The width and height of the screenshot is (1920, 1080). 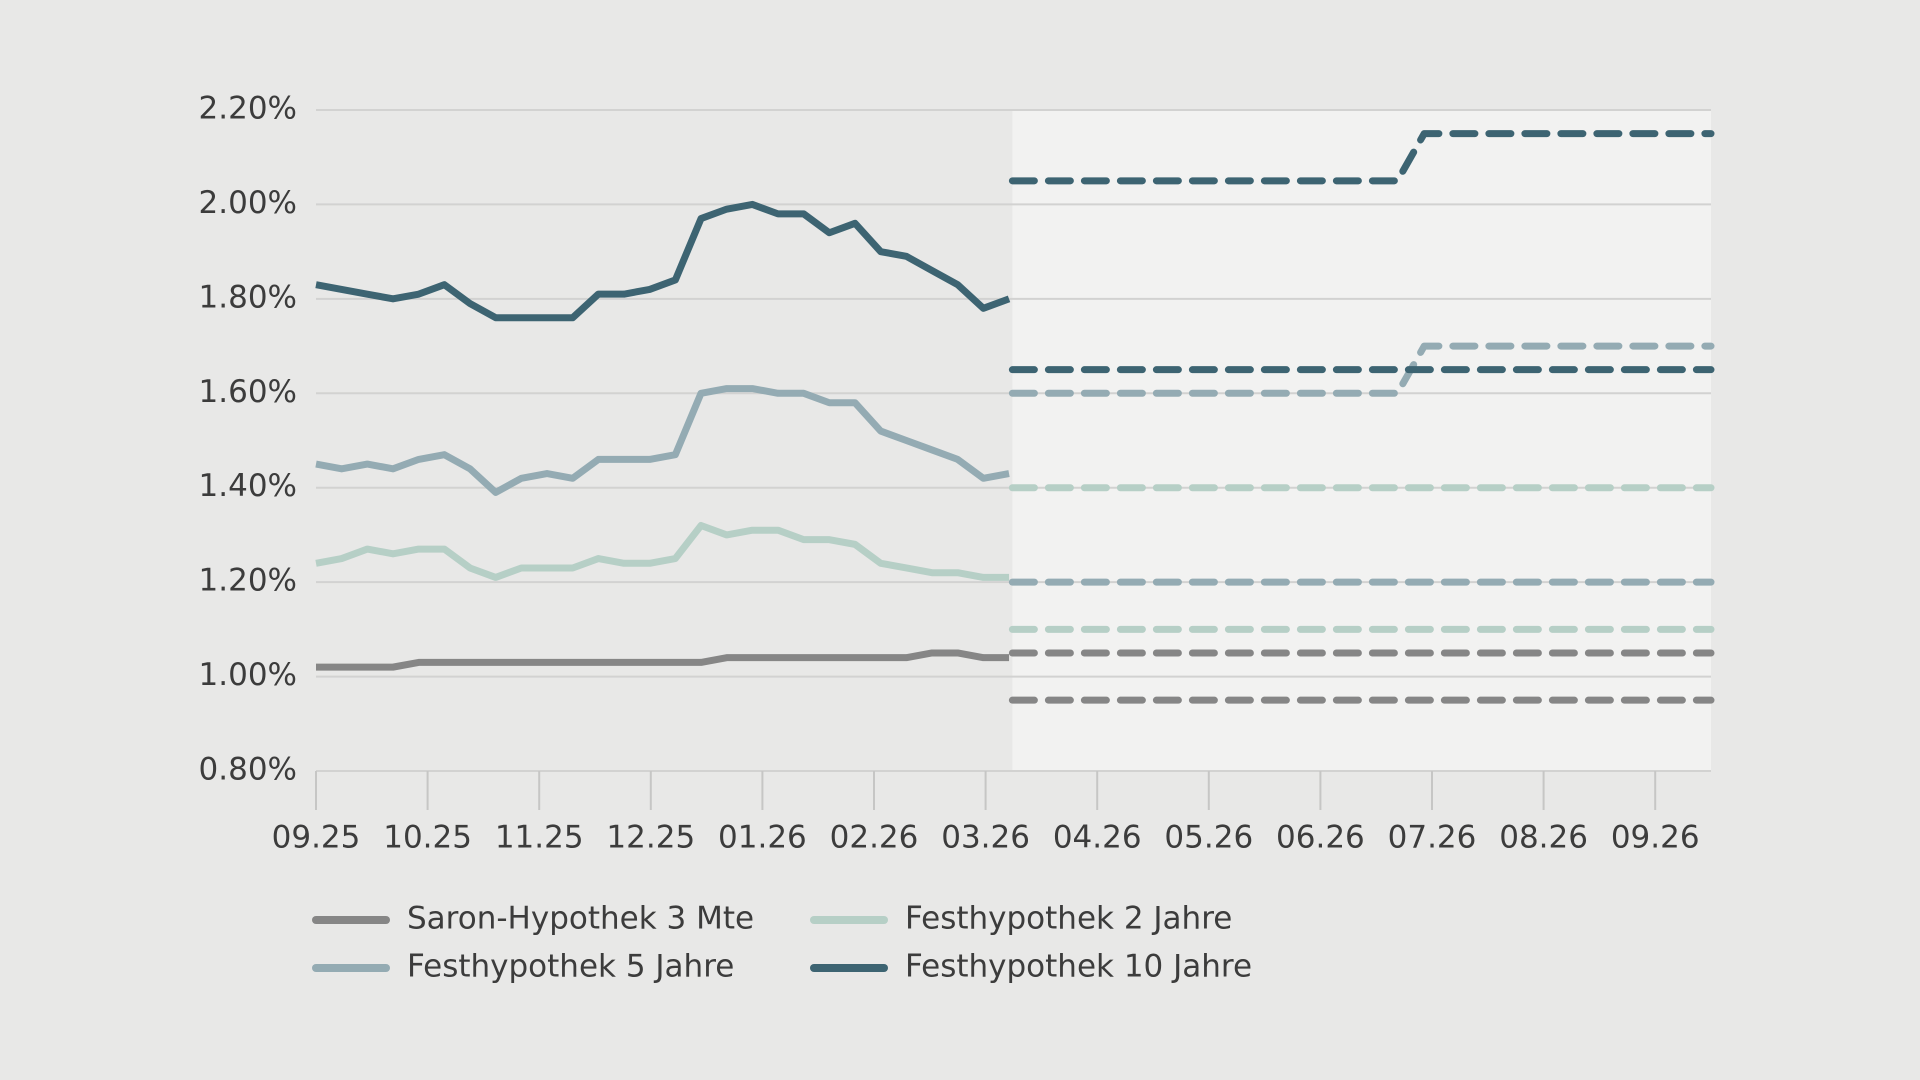 I want to click on x-tick-label: 10.25, so click(x=427, y=838).